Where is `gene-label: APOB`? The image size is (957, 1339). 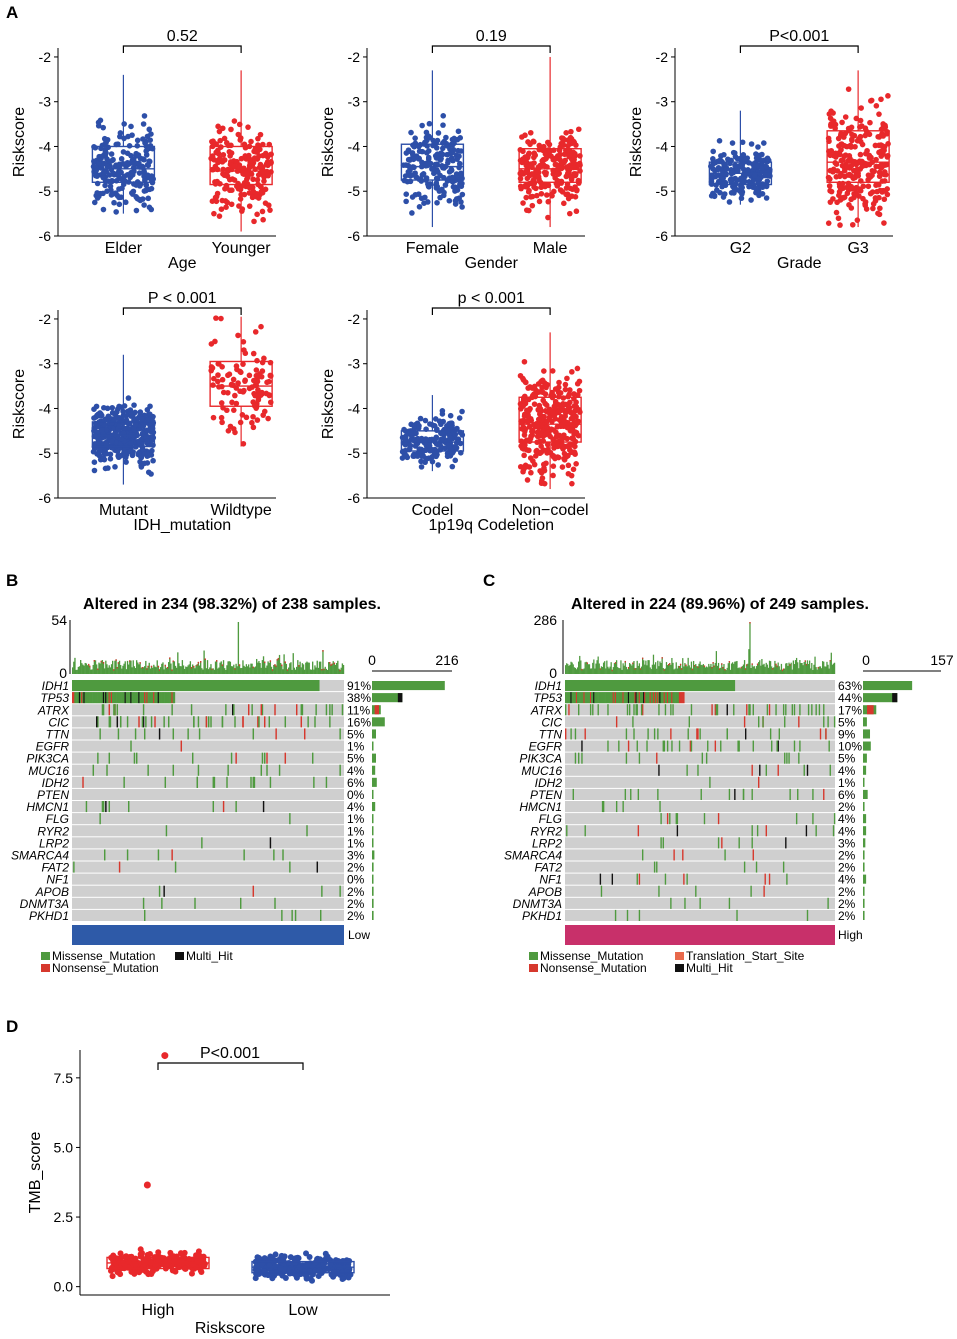
gene-label: APOB is located at coordinates (52, 892).